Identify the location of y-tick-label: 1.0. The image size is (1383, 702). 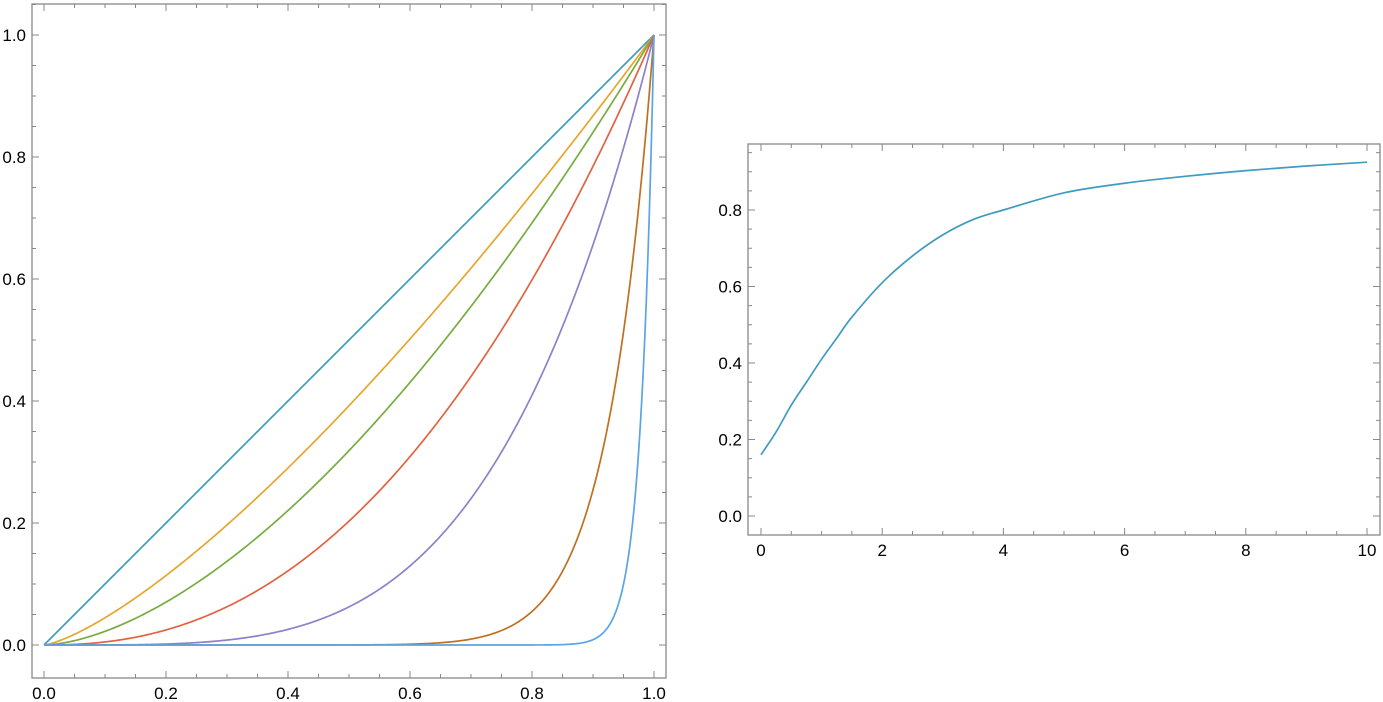
(14, 35).